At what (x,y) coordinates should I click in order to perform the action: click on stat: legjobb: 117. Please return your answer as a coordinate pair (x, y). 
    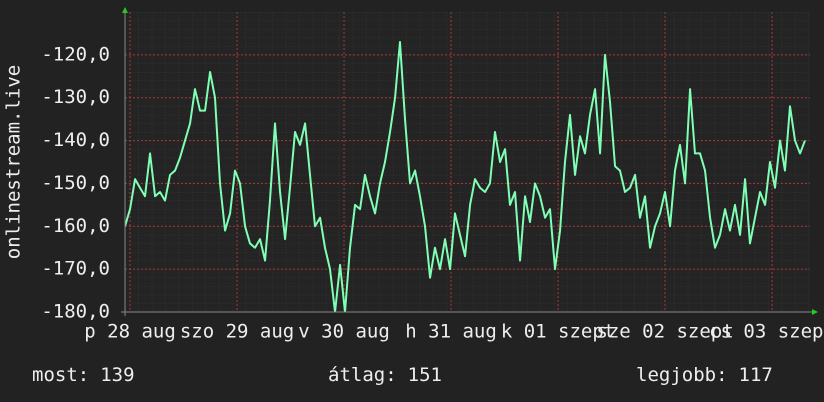
    Looking at the image, I should click on (704, 375).